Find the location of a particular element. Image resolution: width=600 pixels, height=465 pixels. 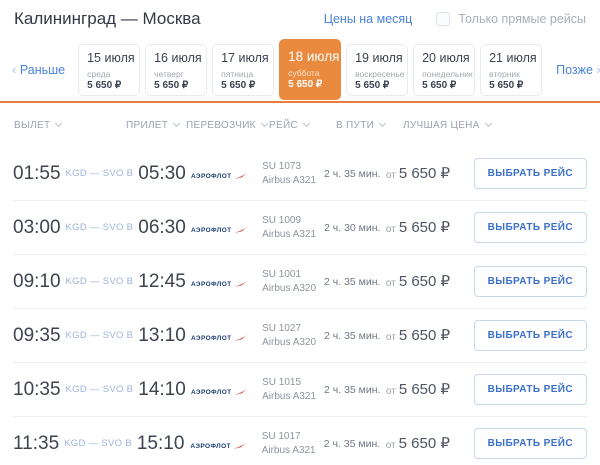

flight-number: SU 1027 is located at coordinates (282, 328).